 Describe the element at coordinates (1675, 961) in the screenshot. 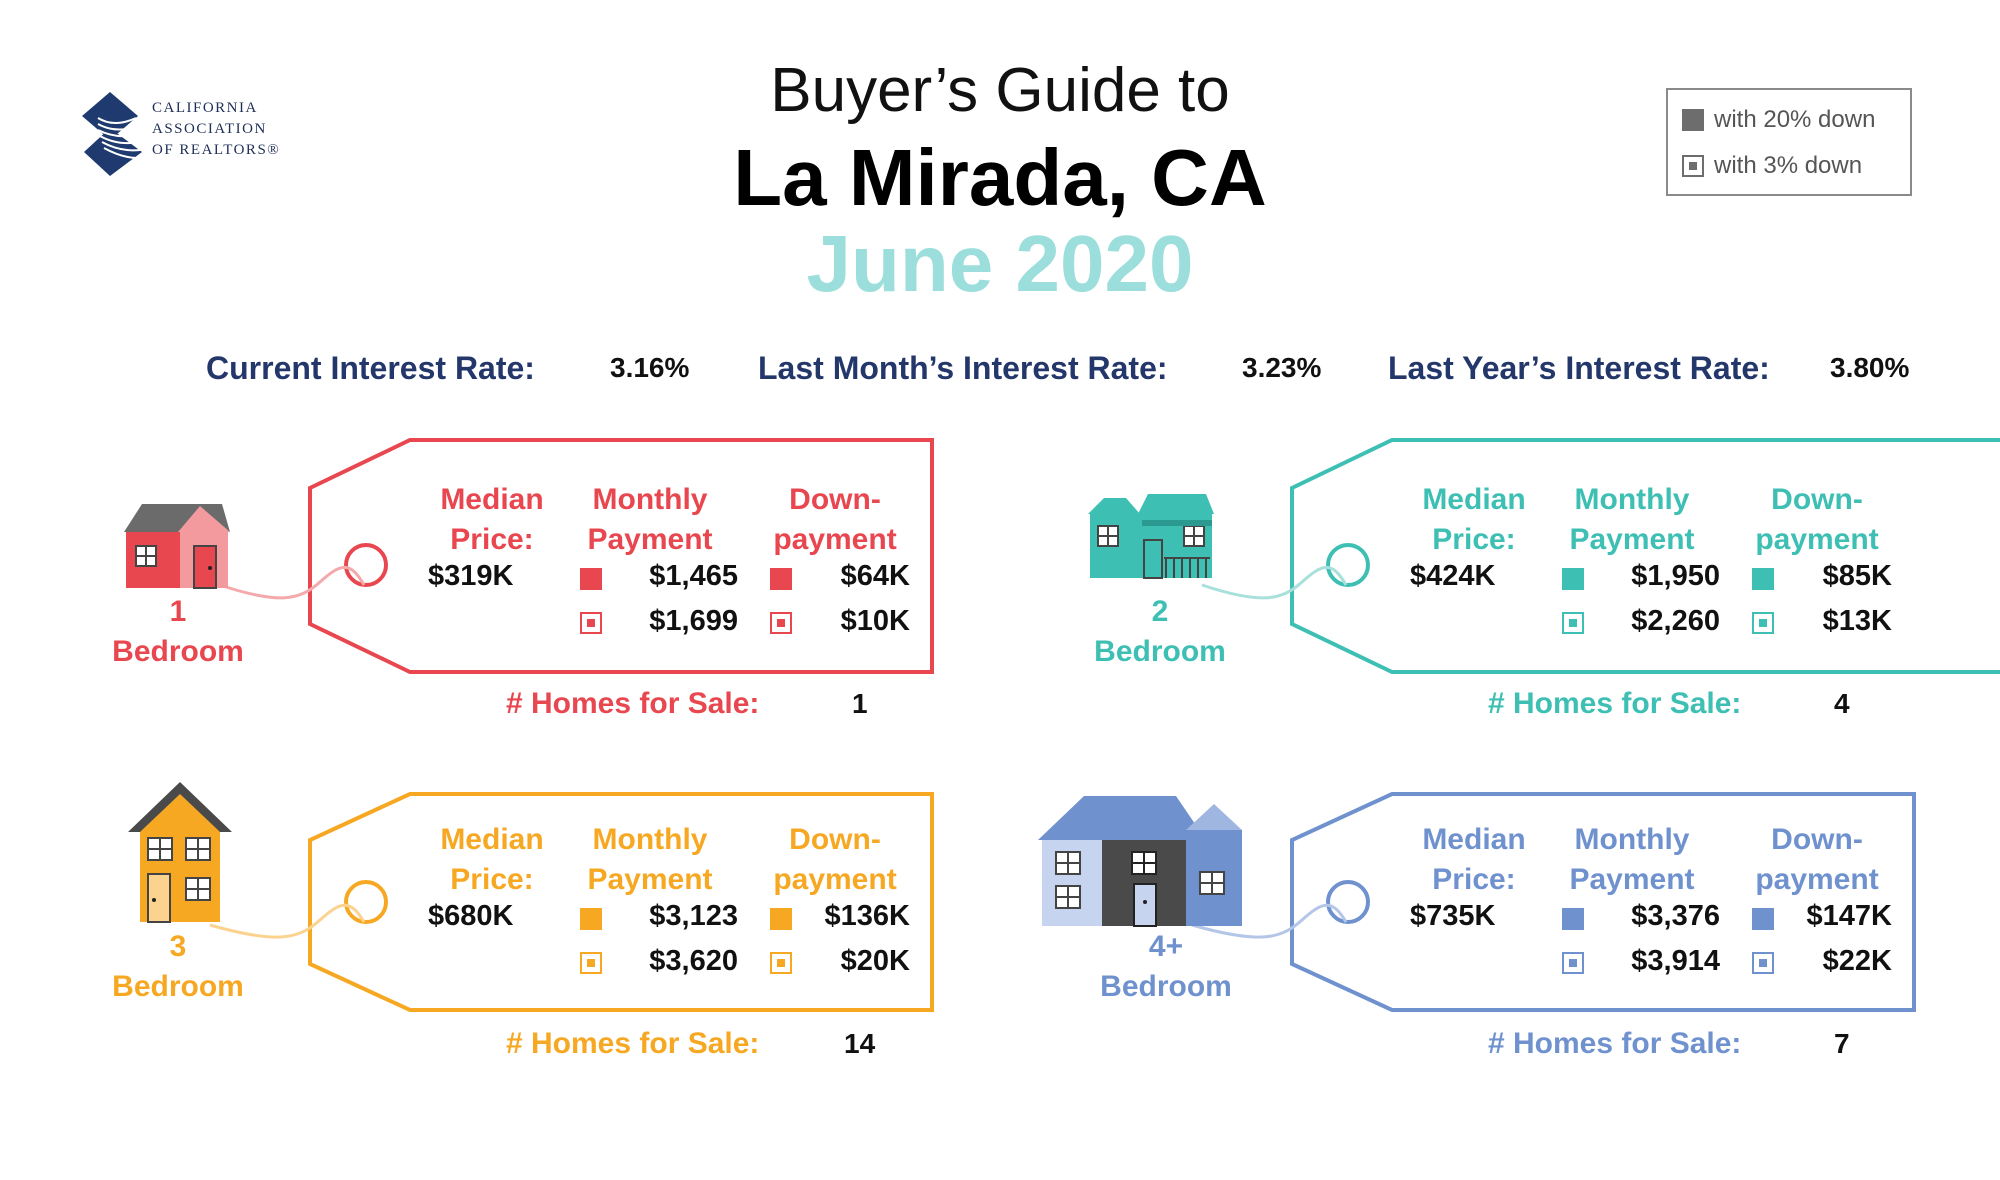

I see `monthly-3-value: $3,914` at that location.